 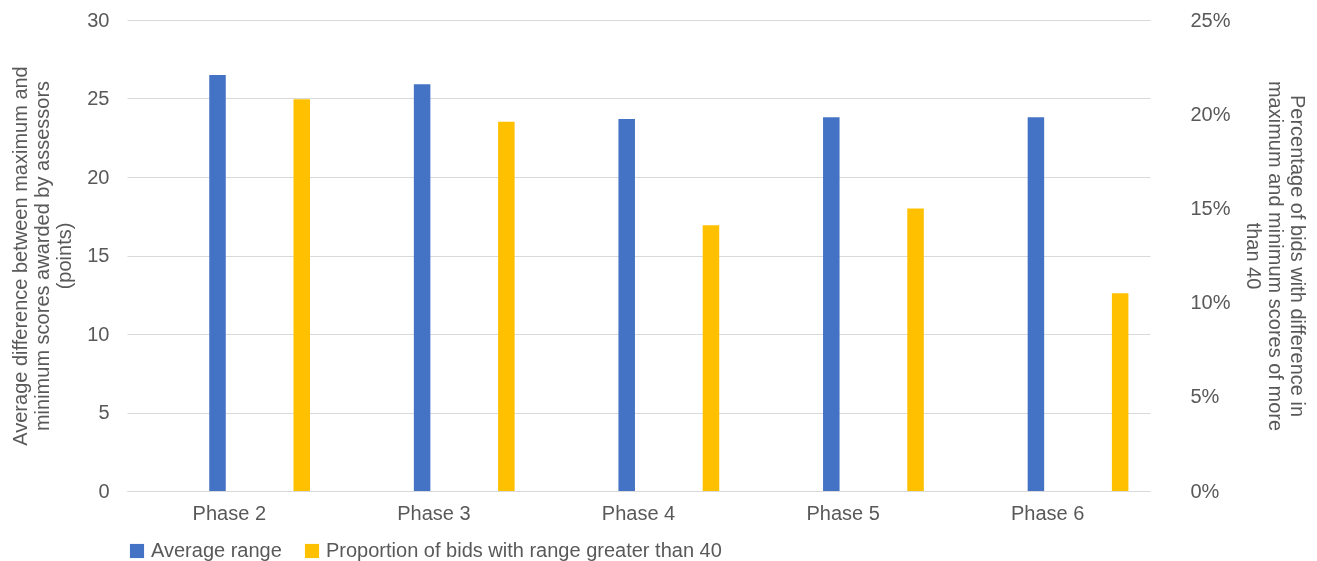 What do you see at coordinates (843, 512) in the screenshot?
I see `x-tick-label: Phase 5` at bounding box center [843, 512].